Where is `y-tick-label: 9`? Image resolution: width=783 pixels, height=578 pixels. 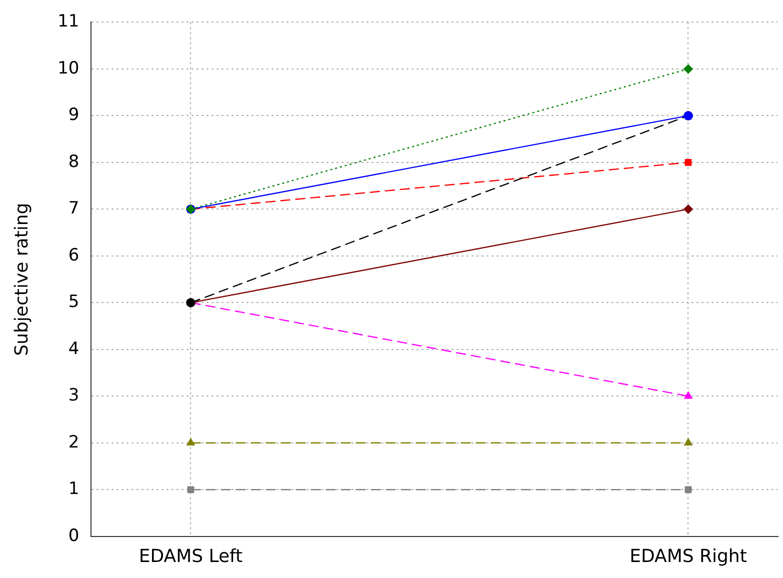 y-tick-label: 9 is located at coordinates (74, 115).